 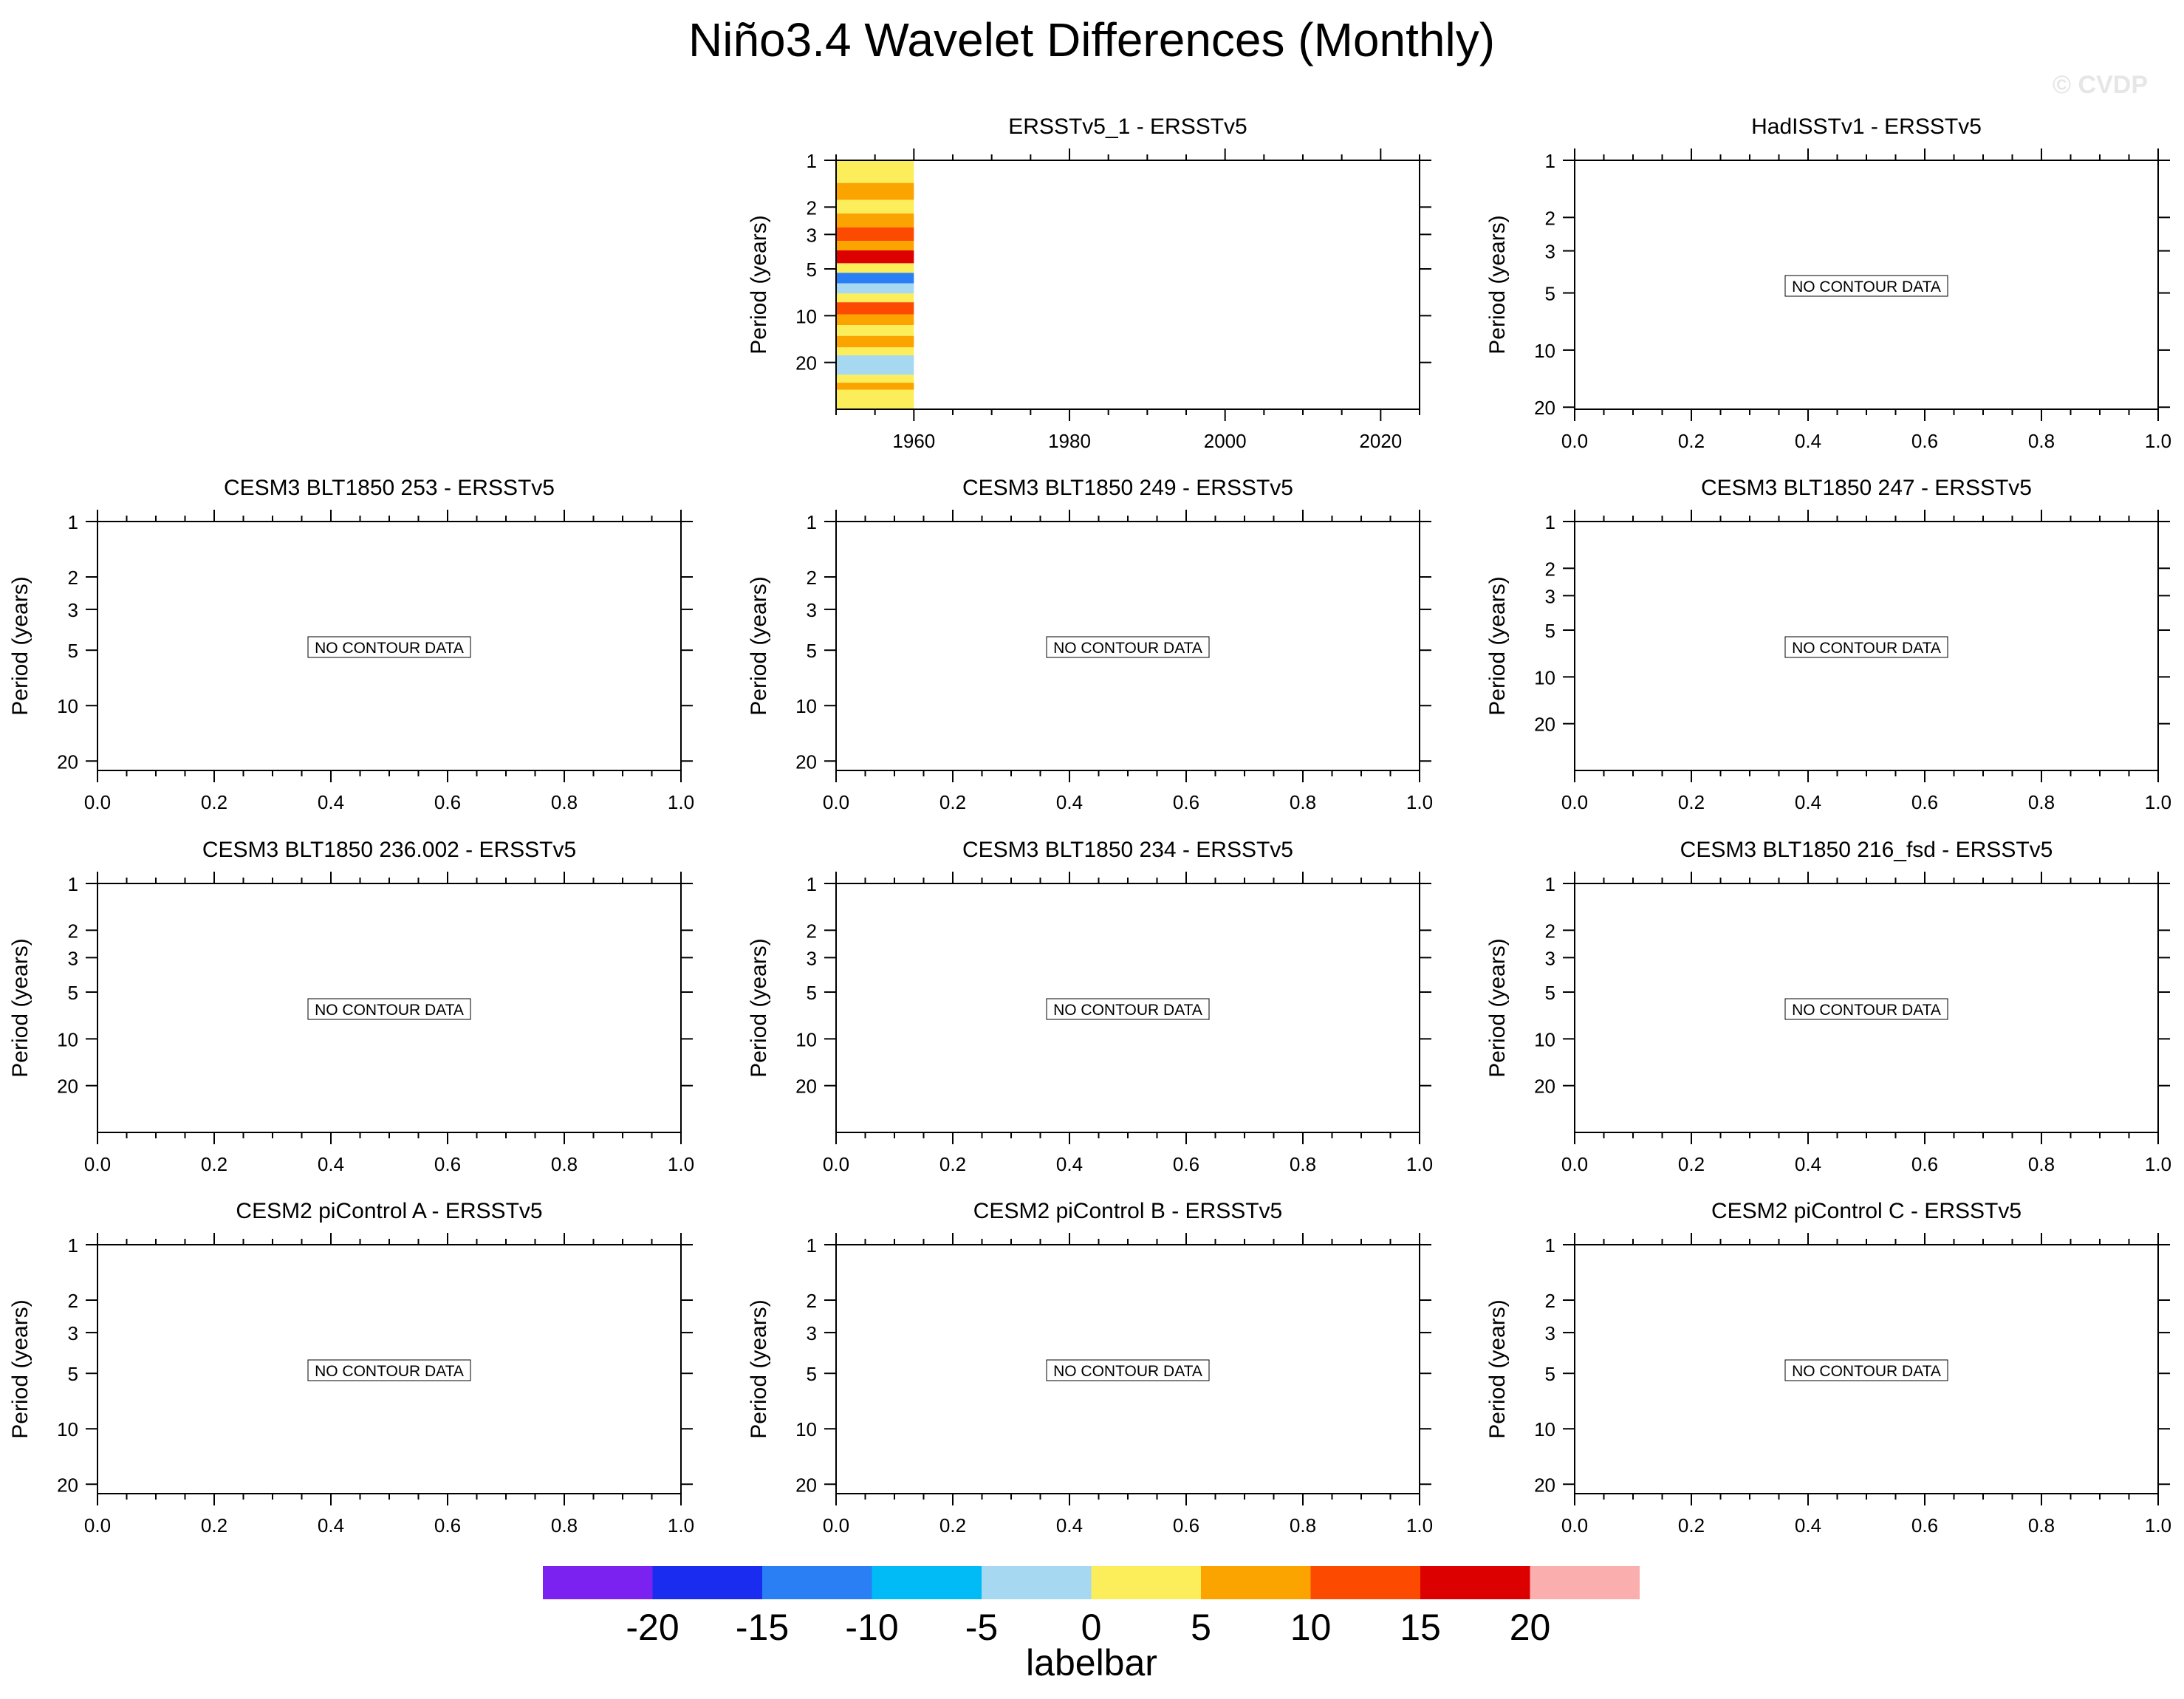 I want to click on y-tick-label: 3, so click(x=1550, y=596).